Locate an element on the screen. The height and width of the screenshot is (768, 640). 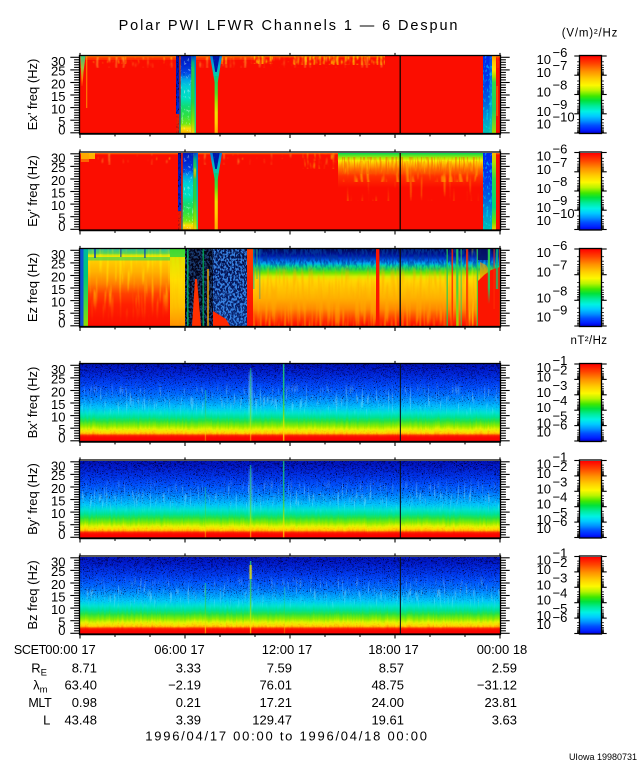
svg-text: L is located at coordinates (46, 719).